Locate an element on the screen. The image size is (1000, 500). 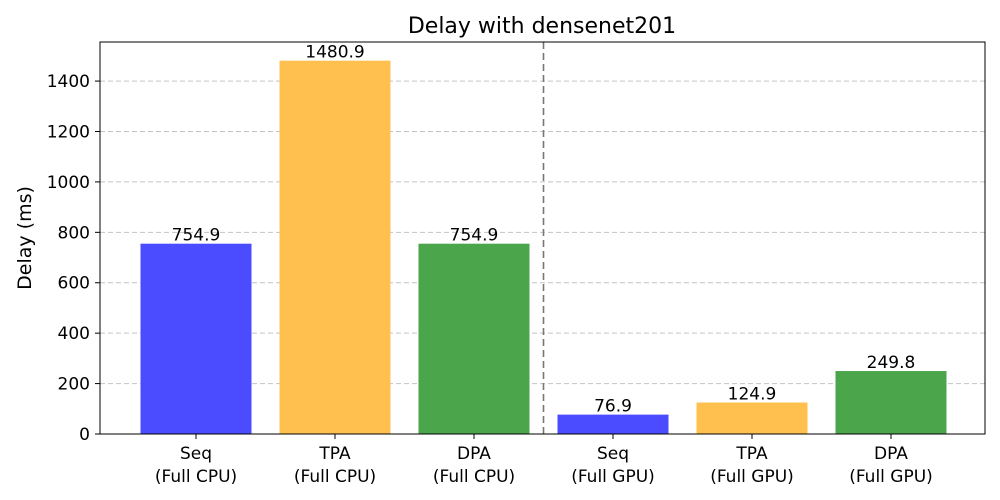
bar-value-label: 249.8 is located at coordinates (891, 363).